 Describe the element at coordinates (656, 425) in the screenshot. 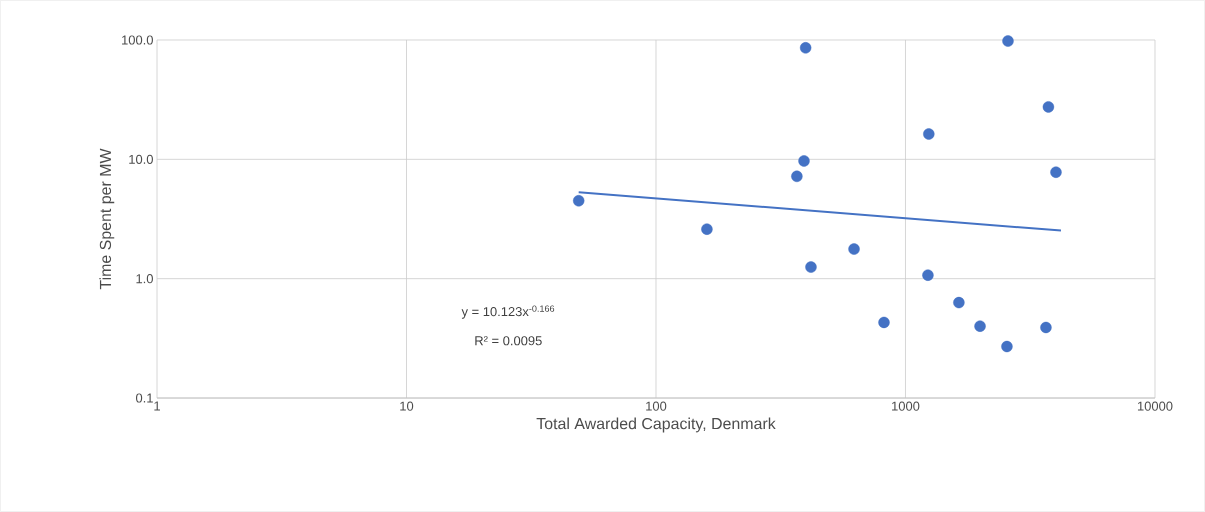

I see `x-axis-title: Total Awarded Capacity, Denmark` at that location.